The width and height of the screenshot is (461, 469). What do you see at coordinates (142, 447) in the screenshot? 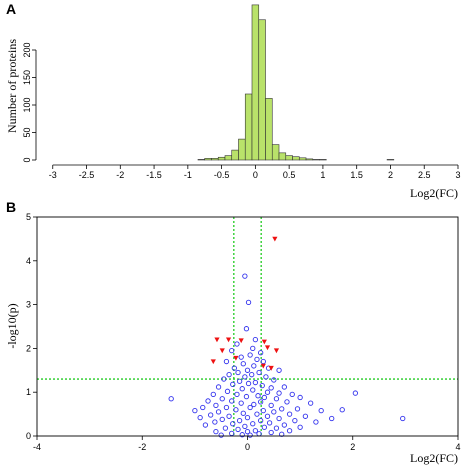
I see `volcano-x-tick-label: -2` at bounding box center [142, 447].